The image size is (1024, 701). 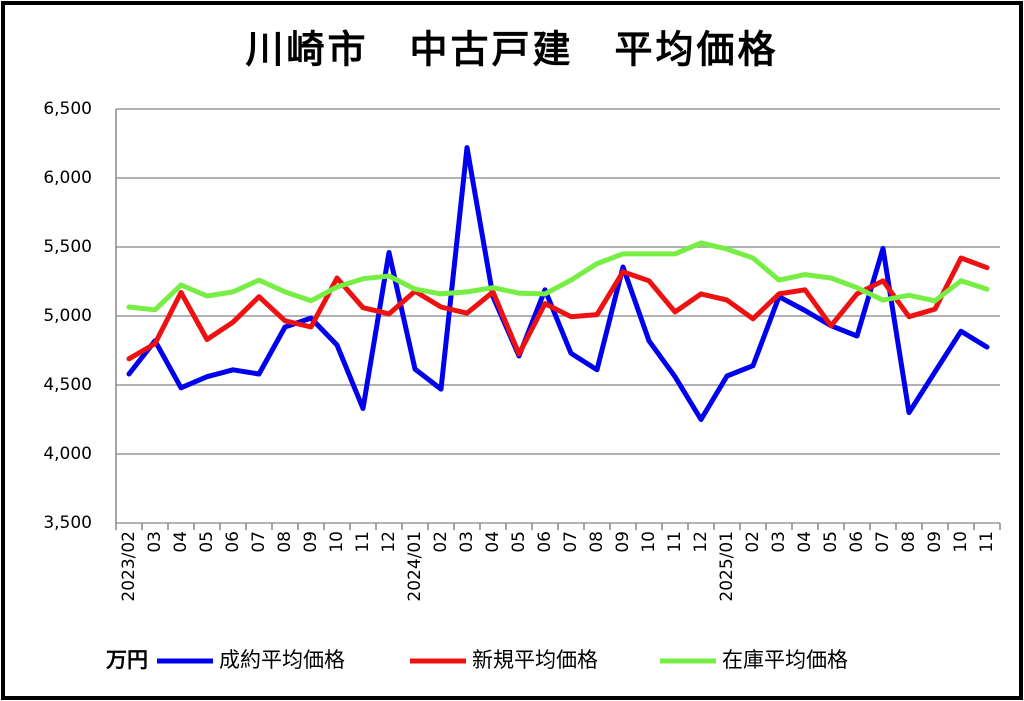 What do you see at coordinates (415, 566) in the screenshot?
I see `x-tick-label: 2024/01` at bounding box center [415, 566].